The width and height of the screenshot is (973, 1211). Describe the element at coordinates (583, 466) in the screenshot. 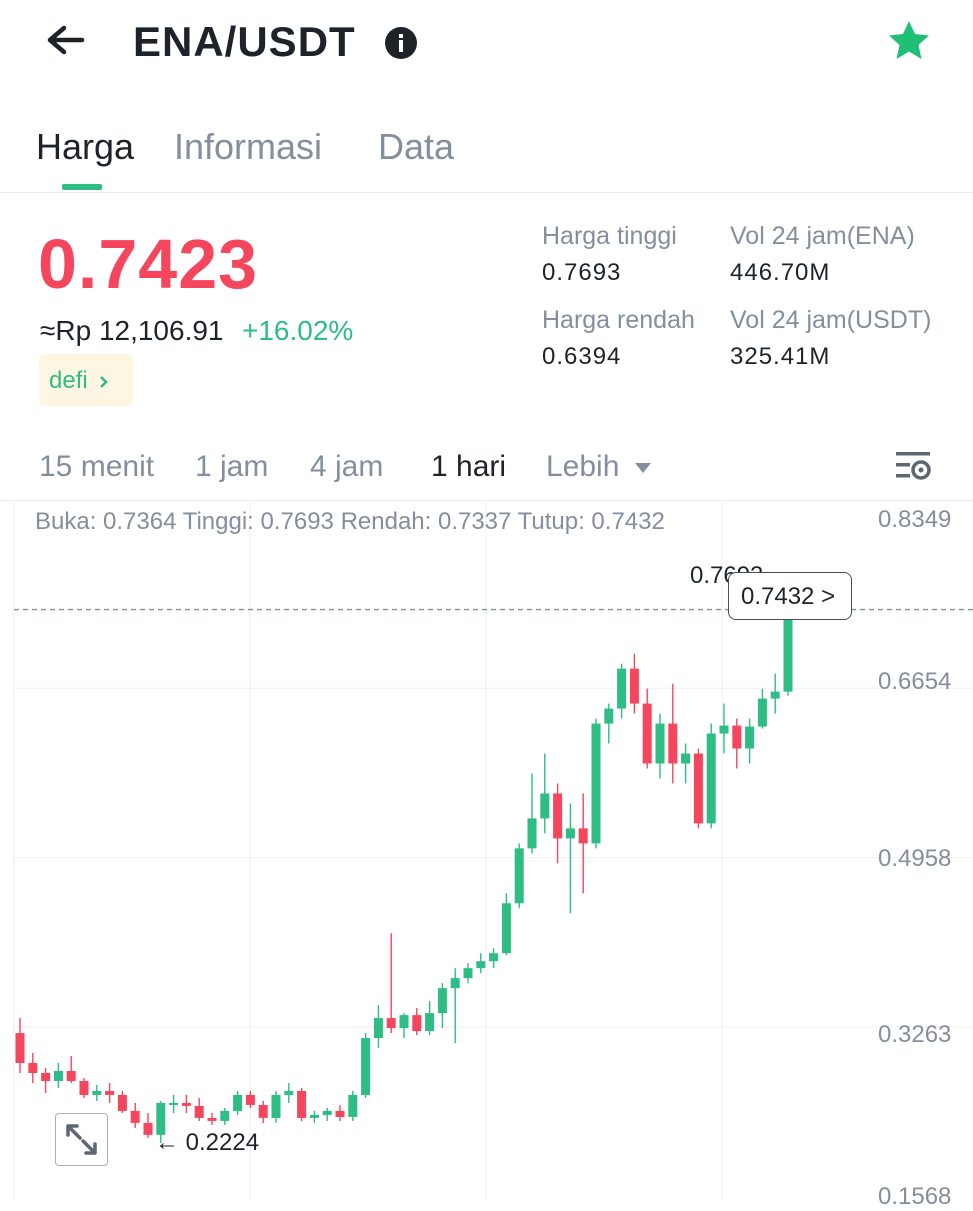

I see `interval-more-label: Lebih` at that location.